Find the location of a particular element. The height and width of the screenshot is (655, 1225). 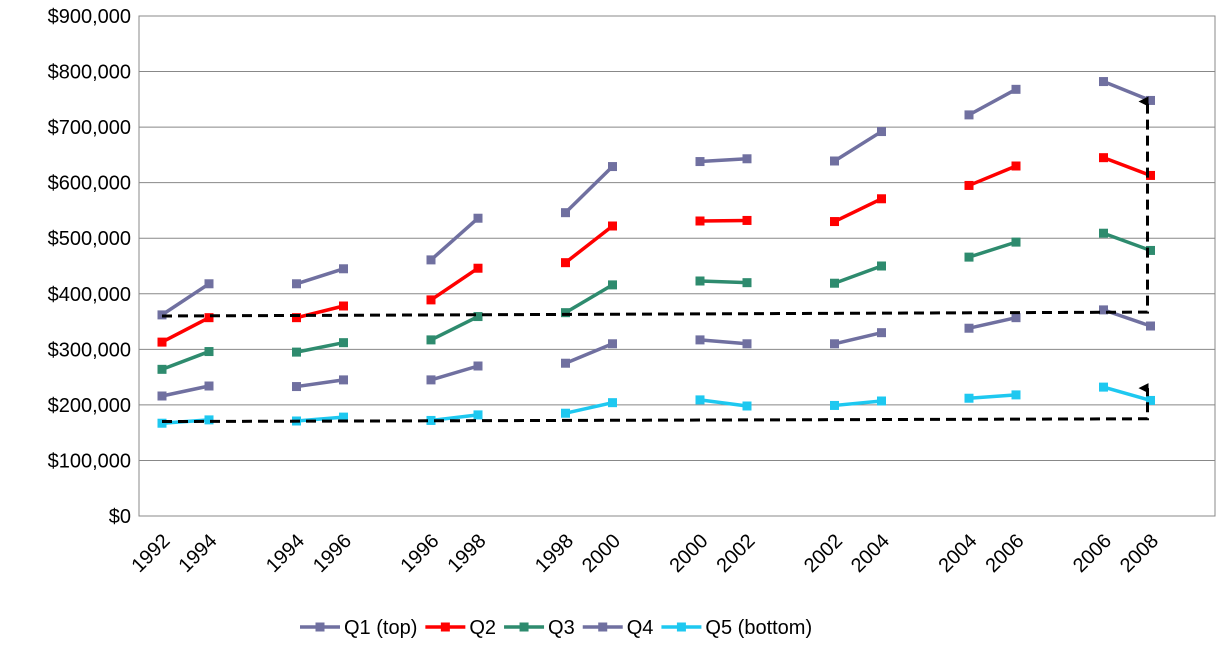

y-tick-label: $700,000 is located at coordinates (89, 128).